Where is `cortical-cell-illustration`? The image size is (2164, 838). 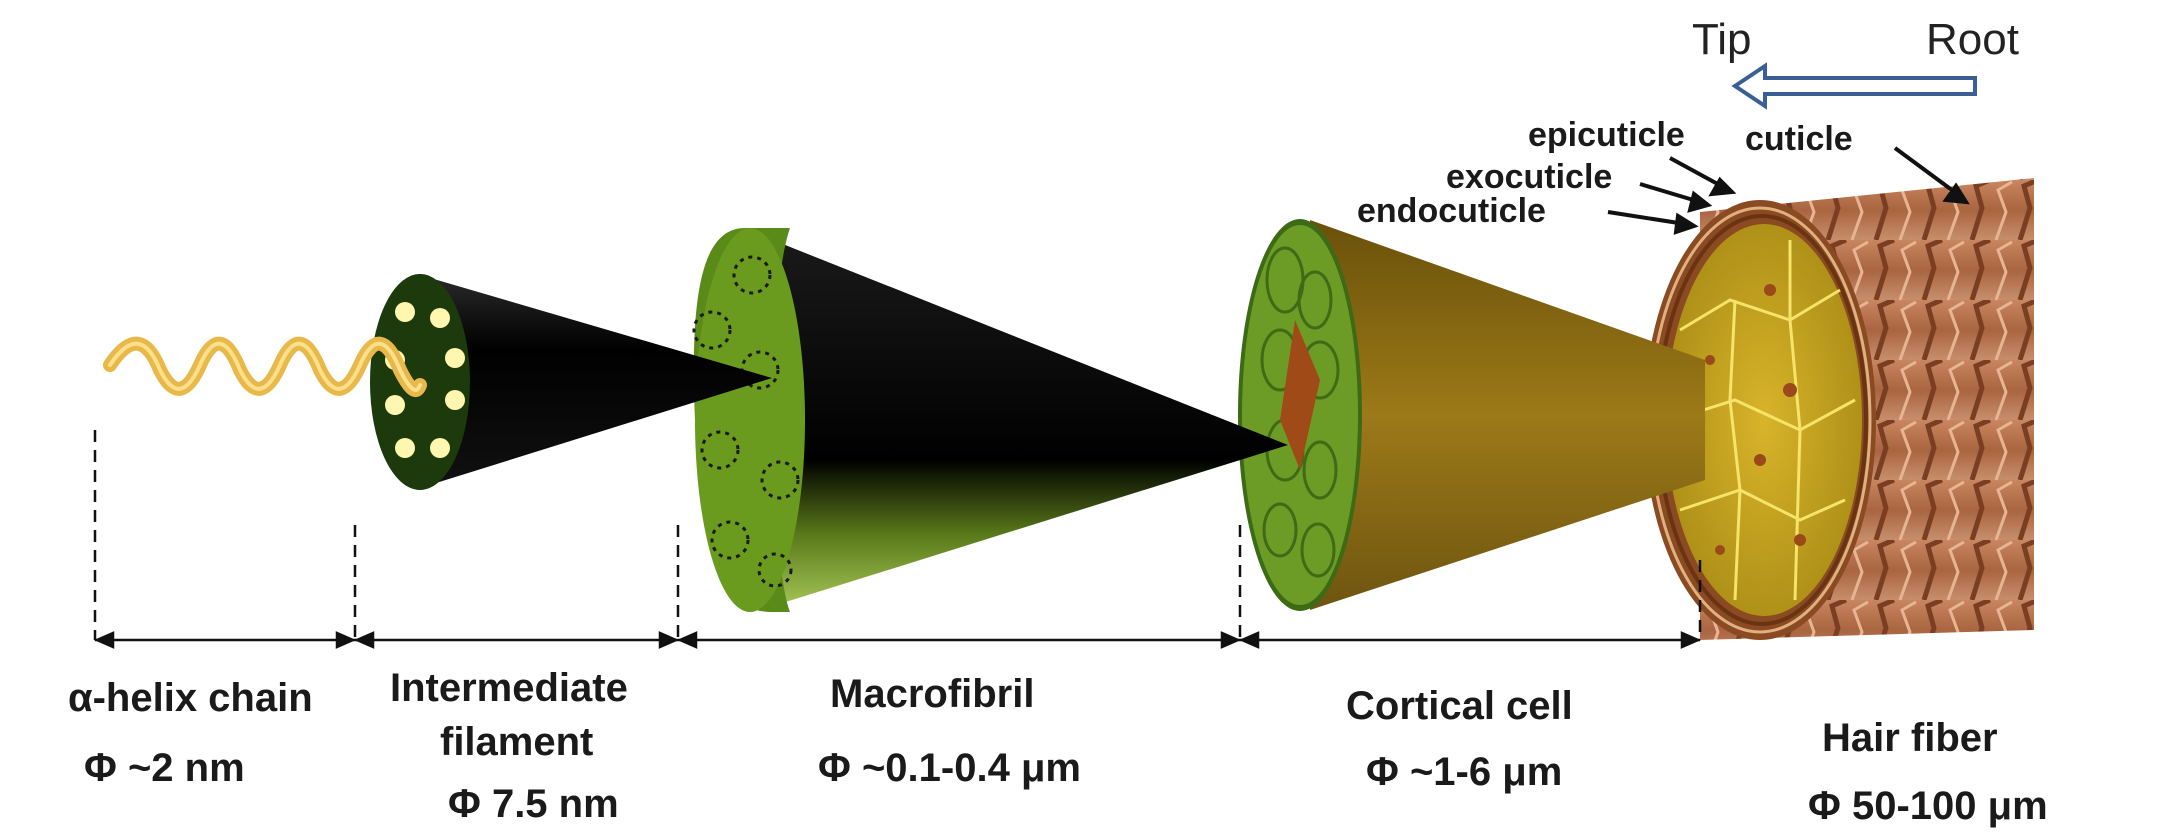 cortical-cell-illustration is located at coordinates (1471, 415).